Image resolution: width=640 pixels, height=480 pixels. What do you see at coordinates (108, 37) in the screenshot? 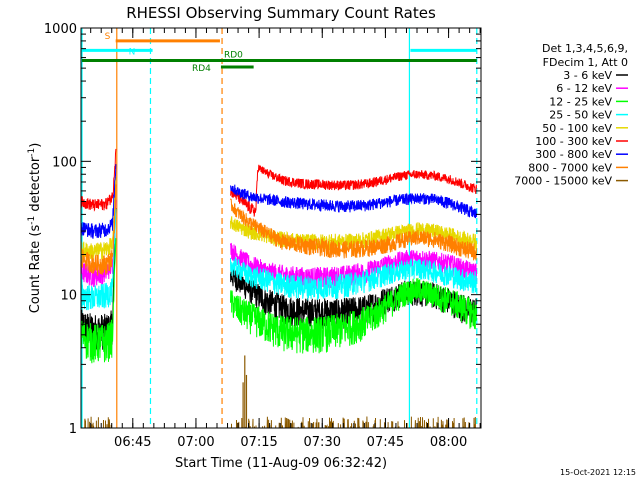
I see `flag-label: S` at bounding box center [108, 37].